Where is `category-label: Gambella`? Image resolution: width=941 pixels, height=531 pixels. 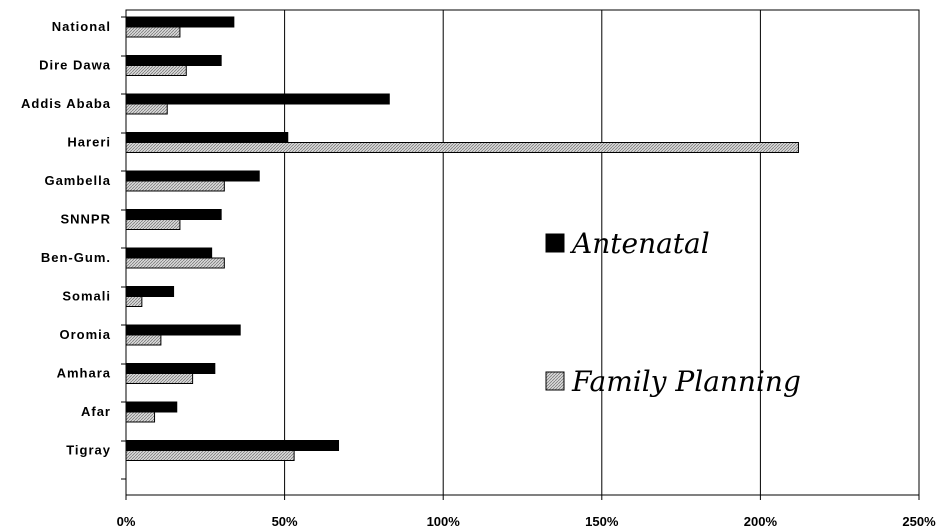
category-label: Gambella is located at coordinates (77, 180).